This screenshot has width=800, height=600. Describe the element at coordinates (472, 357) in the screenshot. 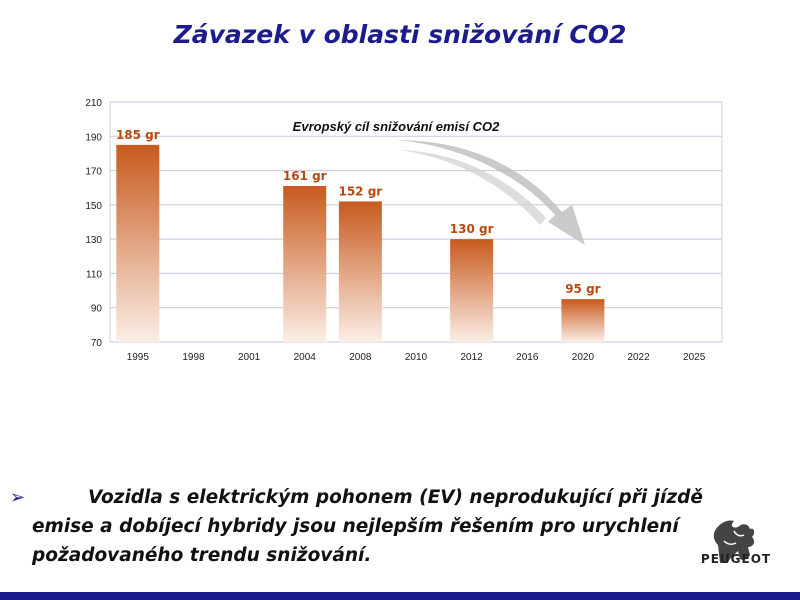

I see `x-tick-label: 2012` at that location.